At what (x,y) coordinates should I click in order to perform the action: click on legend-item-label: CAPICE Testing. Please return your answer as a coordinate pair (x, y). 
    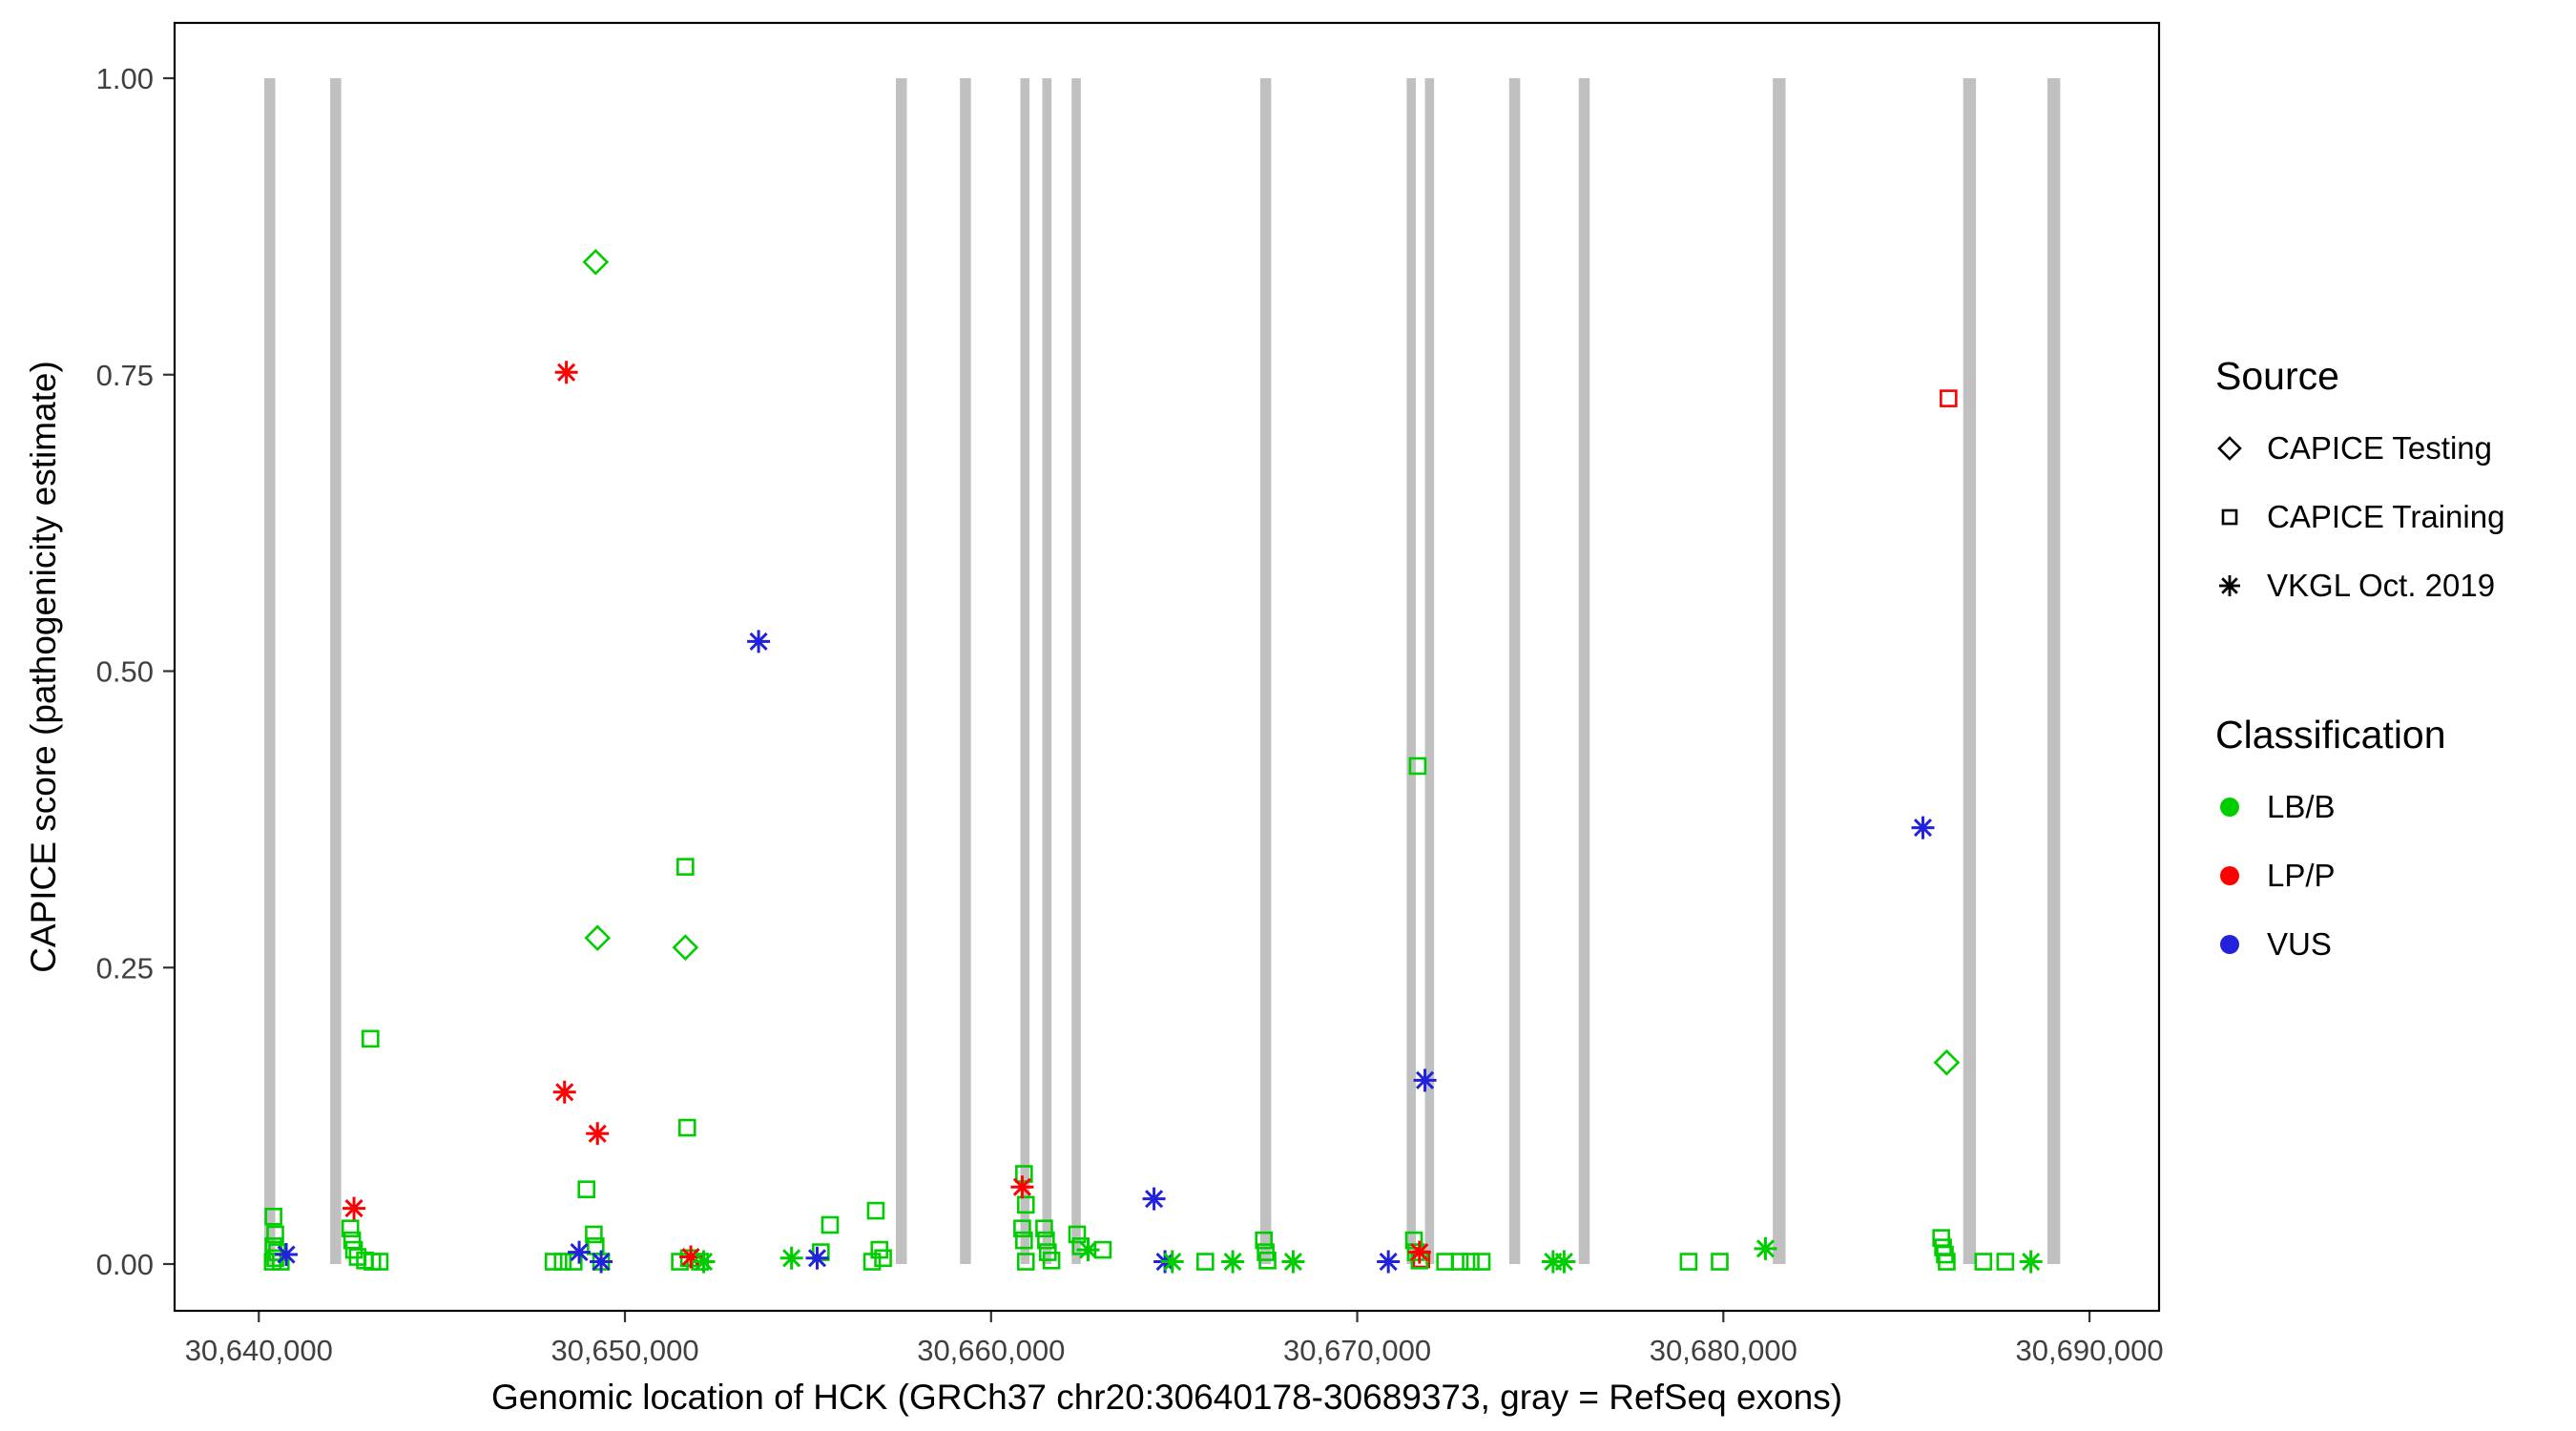
    Looking at the image, I should click on (2379, 448).